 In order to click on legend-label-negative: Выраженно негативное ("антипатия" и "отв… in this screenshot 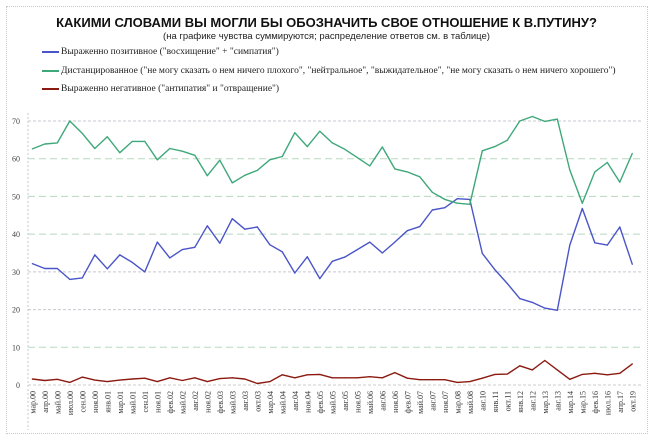, I will do `click(170, 89)`.